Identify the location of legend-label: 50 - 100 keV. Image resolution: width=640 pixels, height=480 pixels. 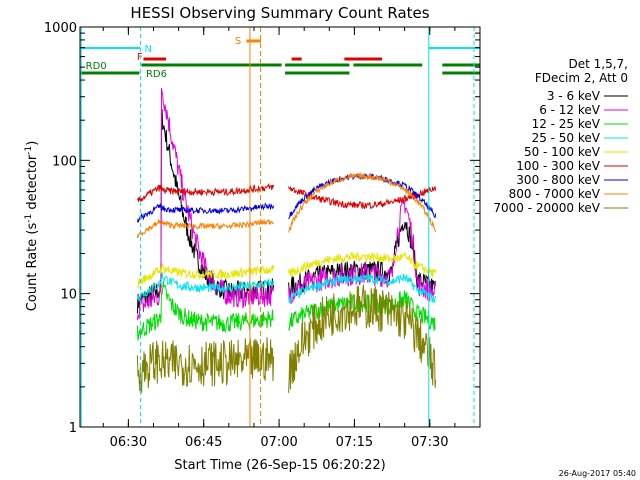
(562, 152).